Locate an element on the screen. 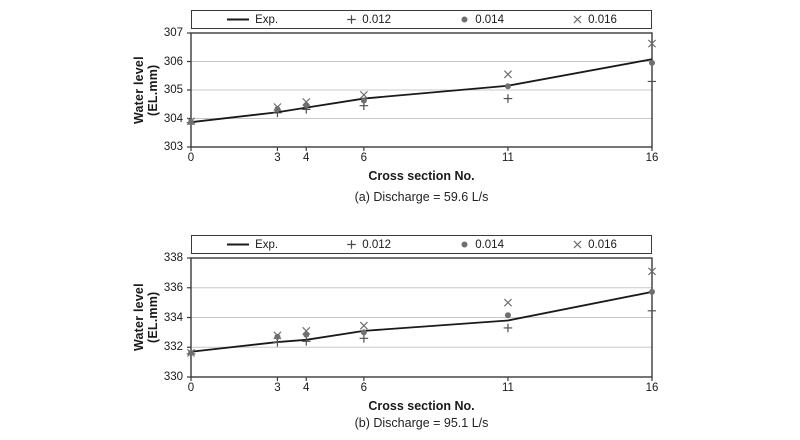 This screenshot has width=800, height=440. y-tick-label: 303 is located at coordinates (173, 147).